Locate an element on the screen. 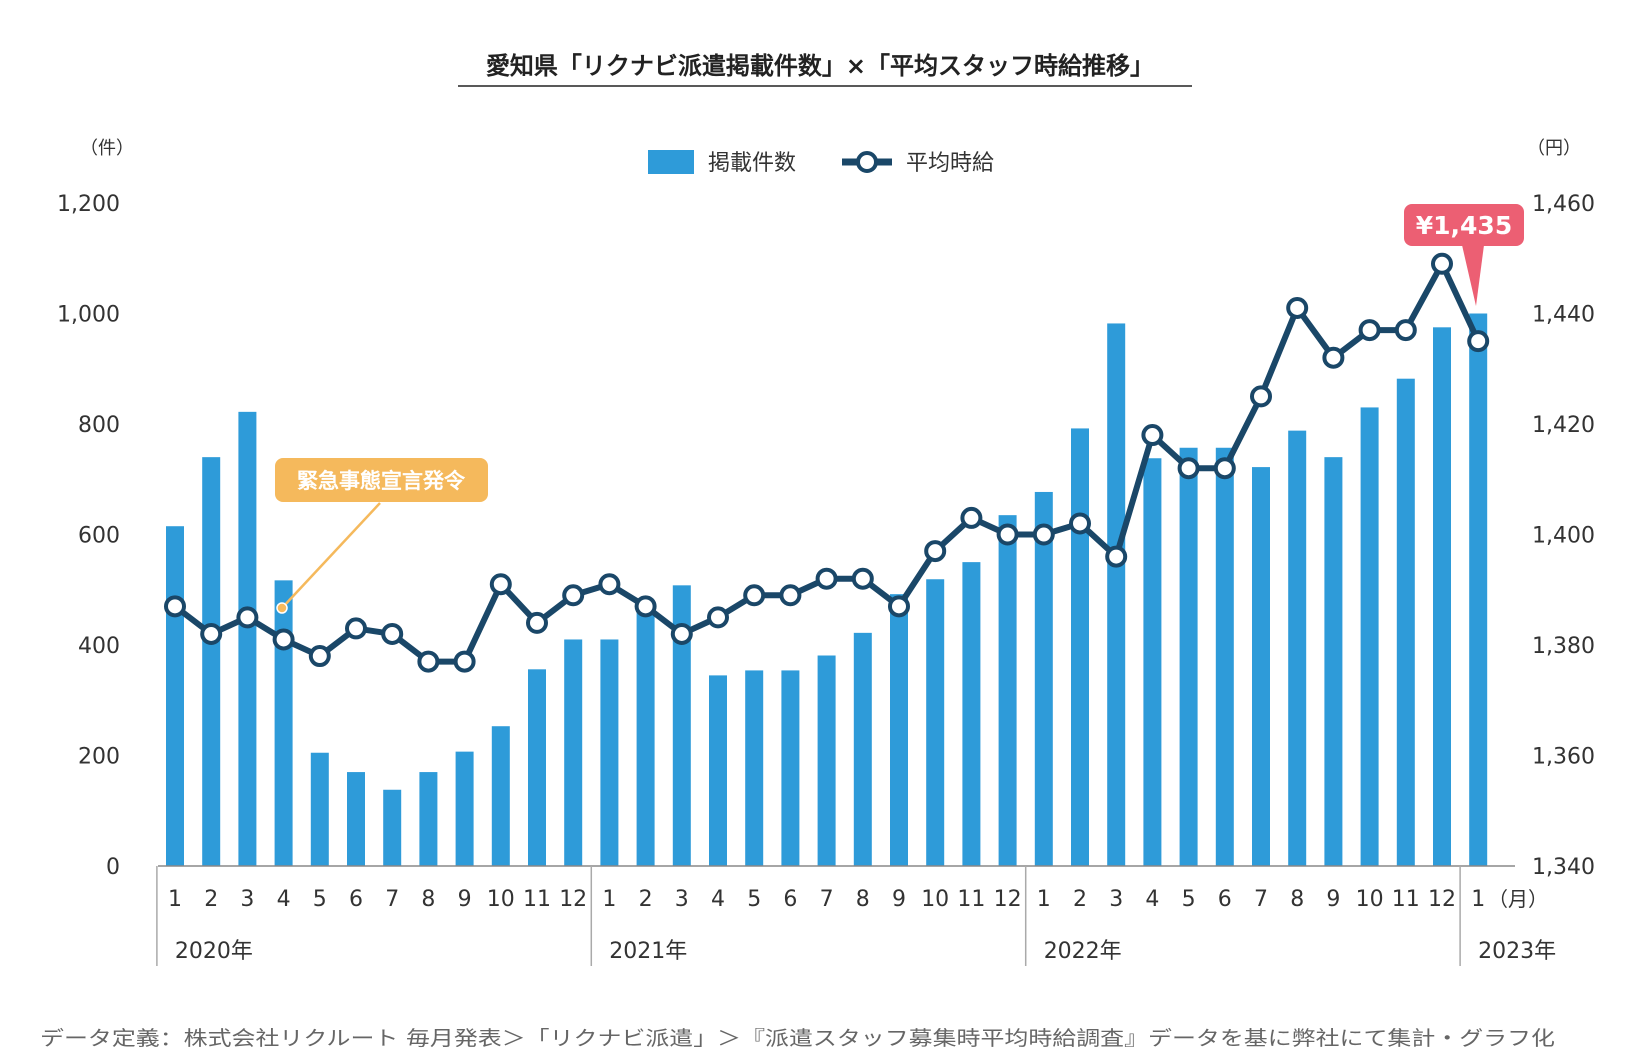 This screenshot has height=1062, width=1640. right-tick-label: 1,340 is located at coordinates (1563, 867).